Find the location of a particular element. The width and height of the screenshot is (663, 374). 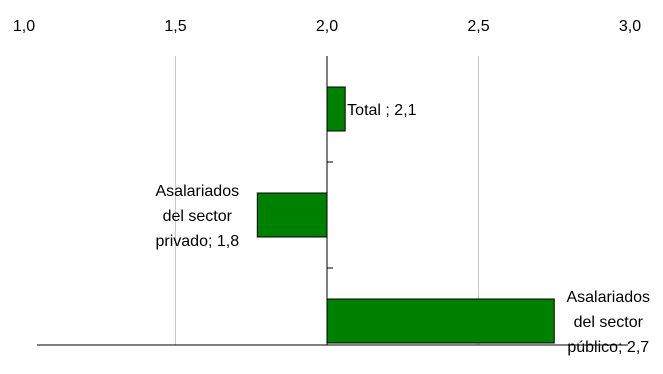

data-label-line: privado; 1,8 is located at coordinates (198, 241).